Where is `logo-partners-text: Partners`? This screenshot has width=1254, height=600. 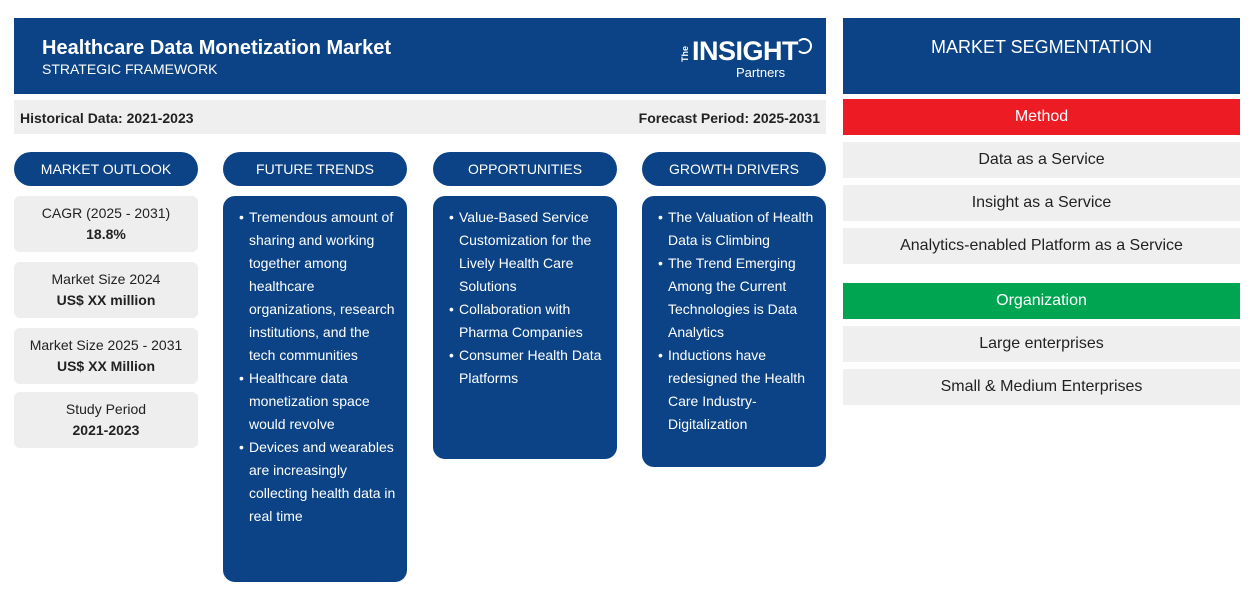
logo-partners-text: Partners is located at coordinates (761, 72).